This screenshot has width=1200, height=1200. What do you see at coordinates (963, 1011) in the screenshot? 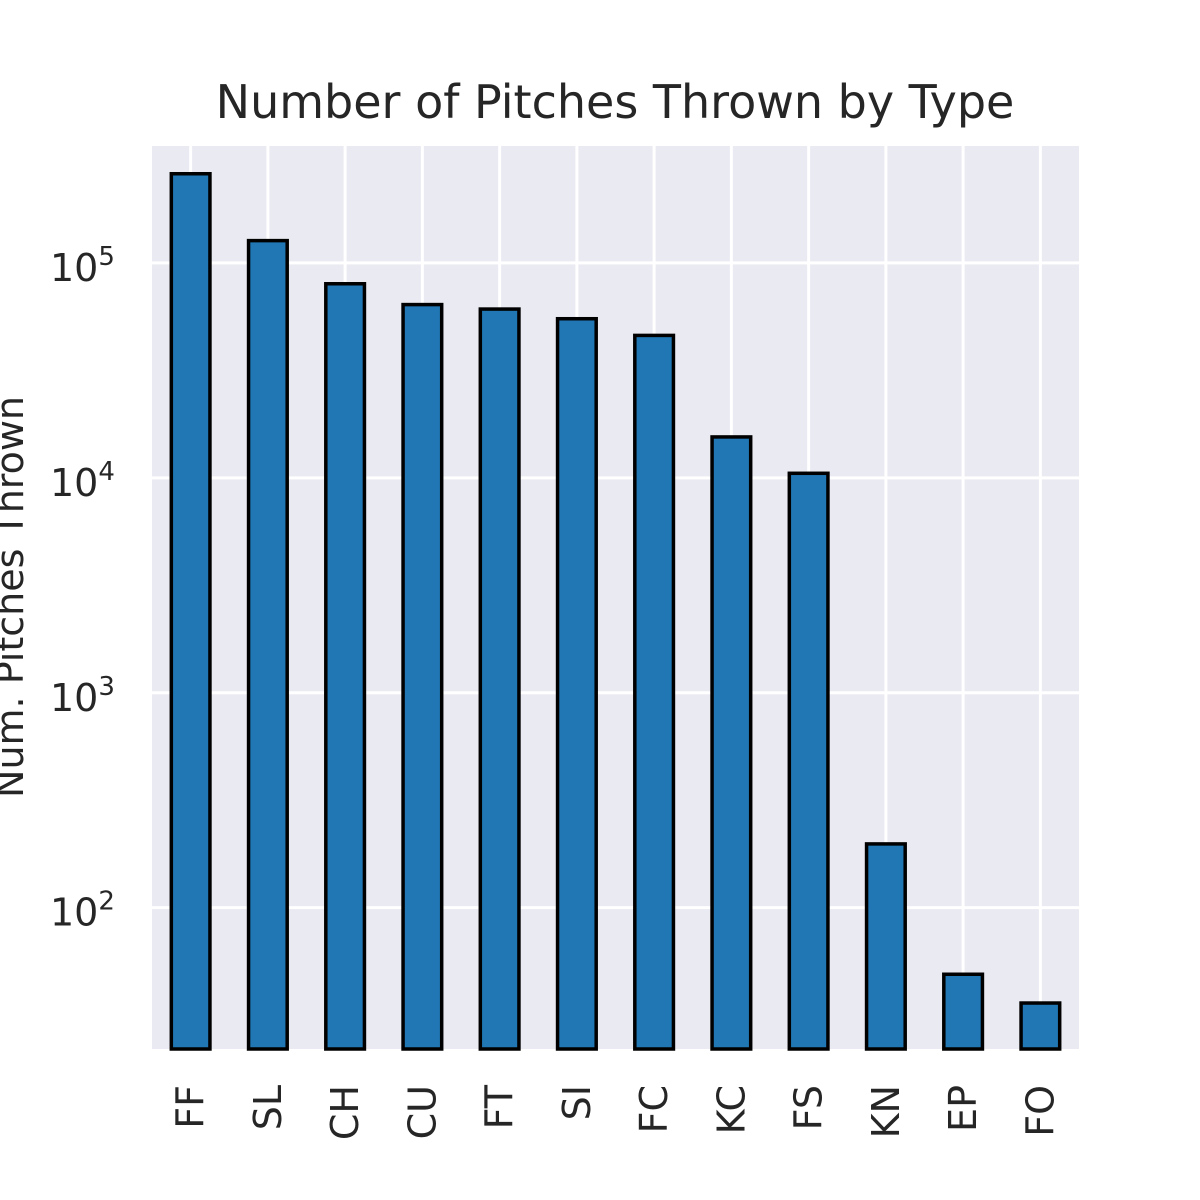
I see `bar-ep` at bounding box center [963, 1011].